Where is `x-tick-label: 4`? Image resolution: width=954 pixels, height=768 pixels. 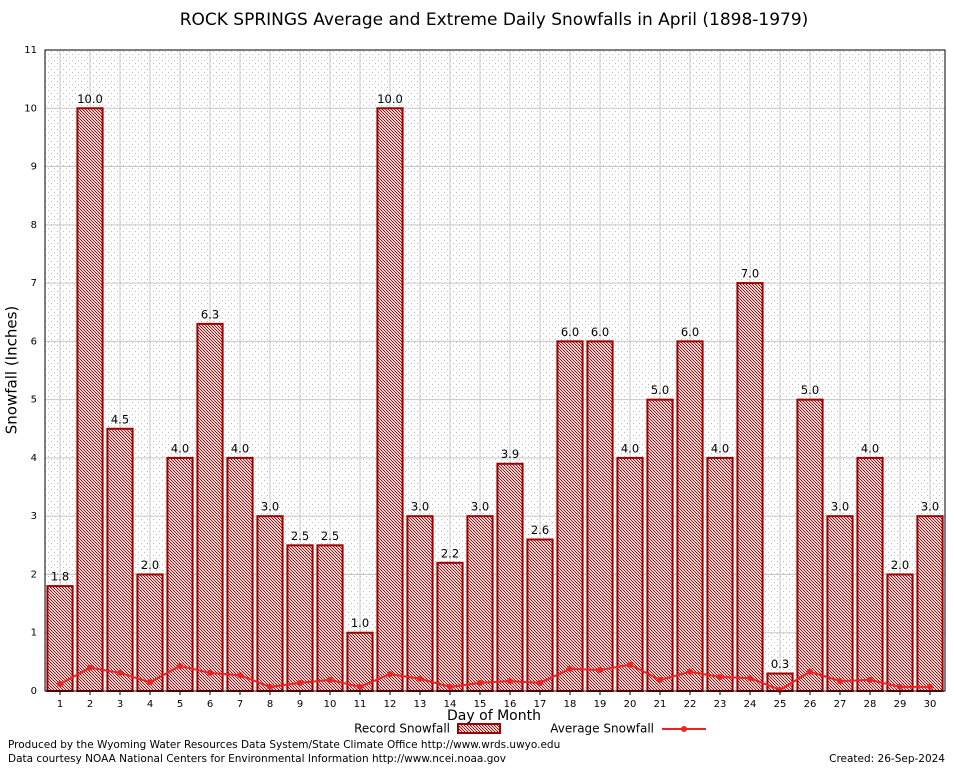
x-tick-label: 4 is located at coordinates (150, 704).